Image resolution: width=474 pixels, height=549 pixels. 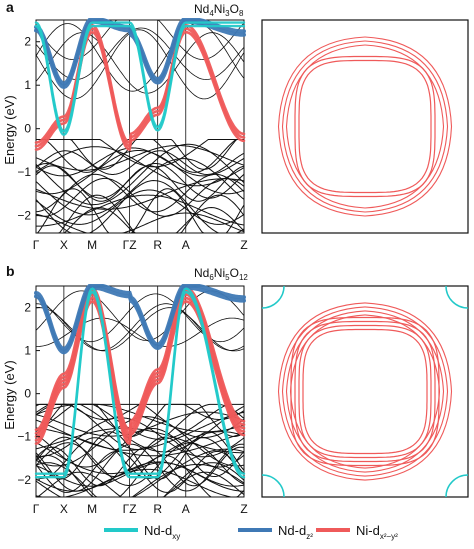 I want to click on title-b-sub-1: 5, so click(x=227, y=277).